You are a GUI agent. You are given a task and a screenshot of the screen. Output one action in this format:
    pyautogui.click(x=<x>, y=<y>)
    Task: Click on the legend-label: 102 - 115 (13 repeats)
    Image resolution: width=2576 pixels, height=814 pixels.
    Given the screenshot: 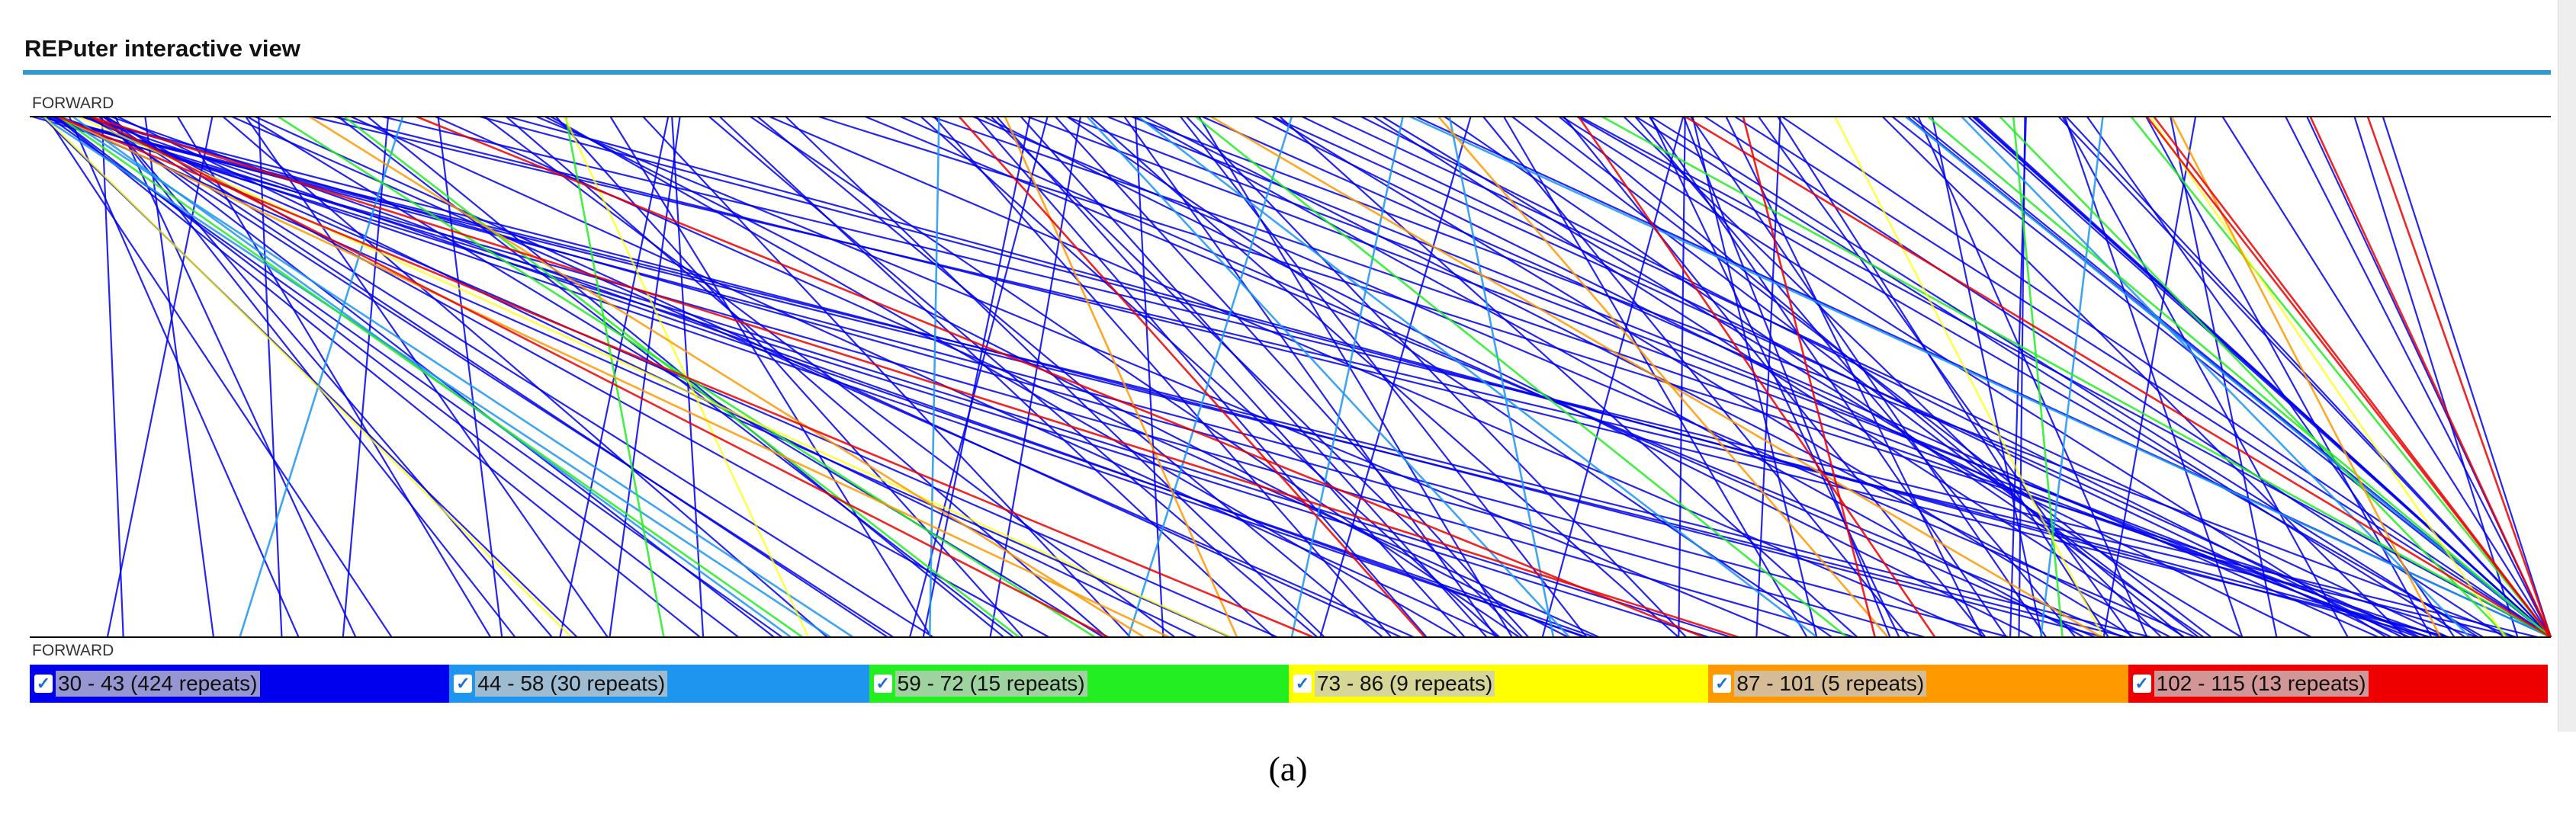 What is the action you would take?
    pyautogui.click(x=2261, y=684)
    